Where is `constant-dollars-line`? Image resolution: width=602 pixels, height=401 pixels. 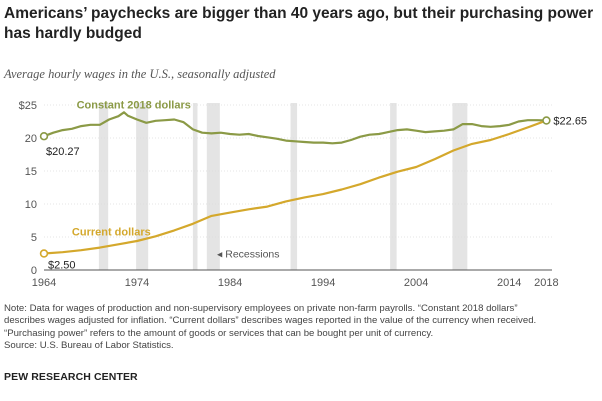
constant-dollars-line is located at coordinates (295, 128).